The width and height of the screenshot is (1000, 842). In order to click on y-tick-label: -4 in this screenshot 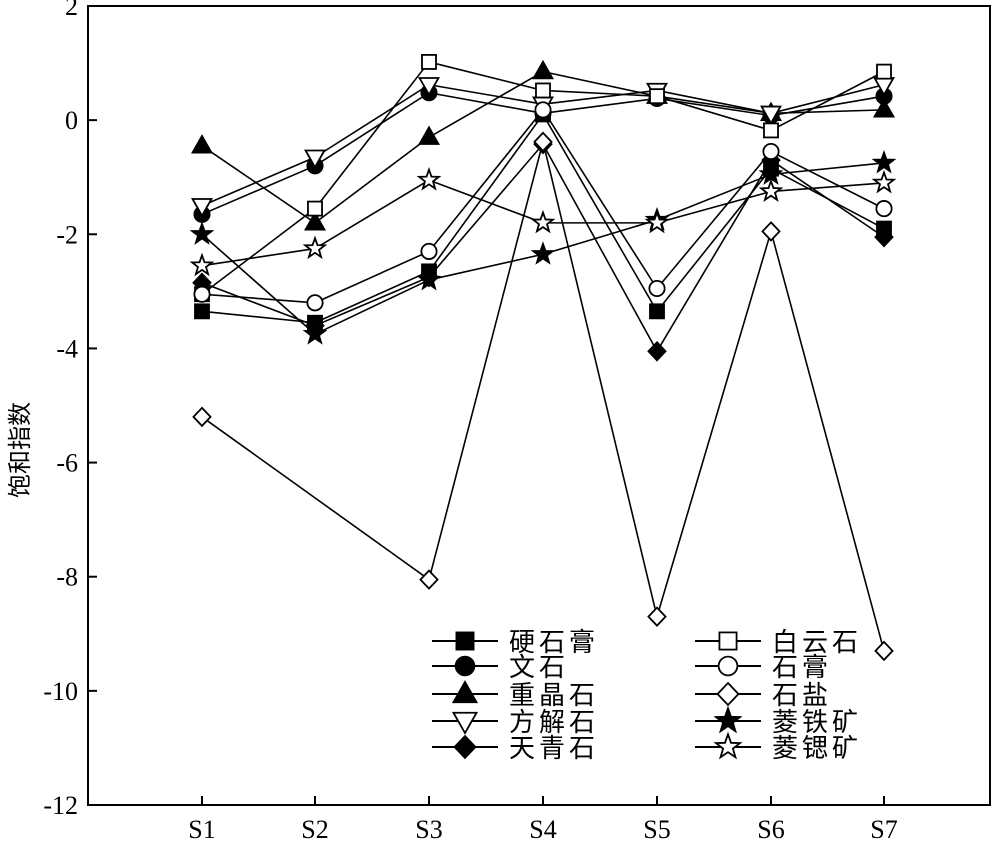, I will do `click(67, 348)`.